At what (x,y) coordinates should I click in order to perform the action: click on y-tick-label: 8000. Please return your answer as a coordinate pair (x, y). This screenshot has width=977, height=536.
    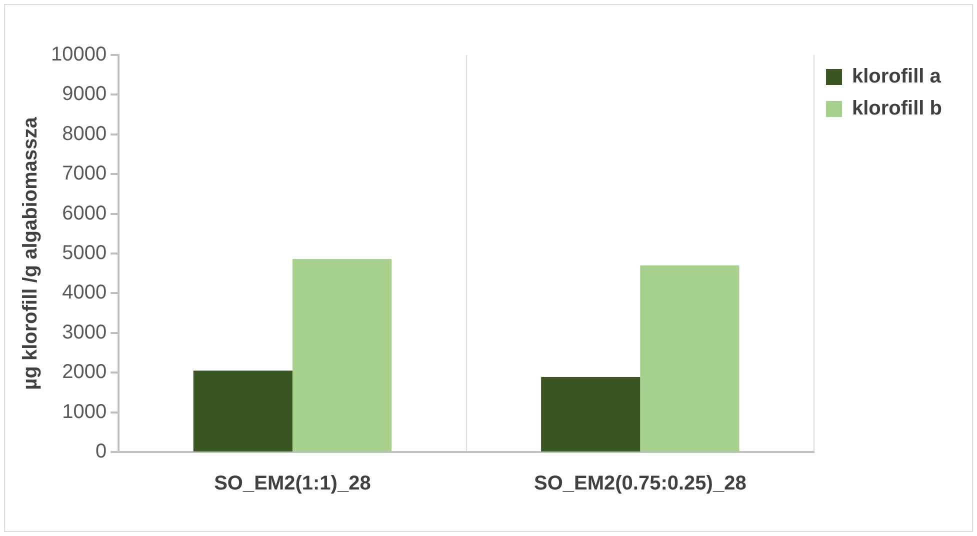
    Looking at the image, I should click on (84, 133).